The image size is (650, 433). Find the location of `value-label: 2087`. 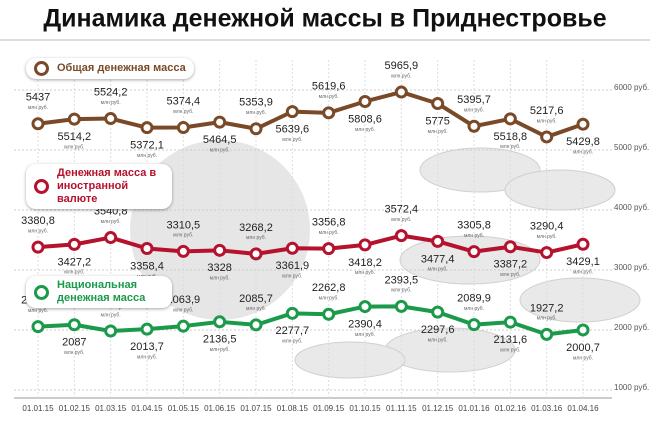

value-label: 2087 is located at coordinates (74, 343).